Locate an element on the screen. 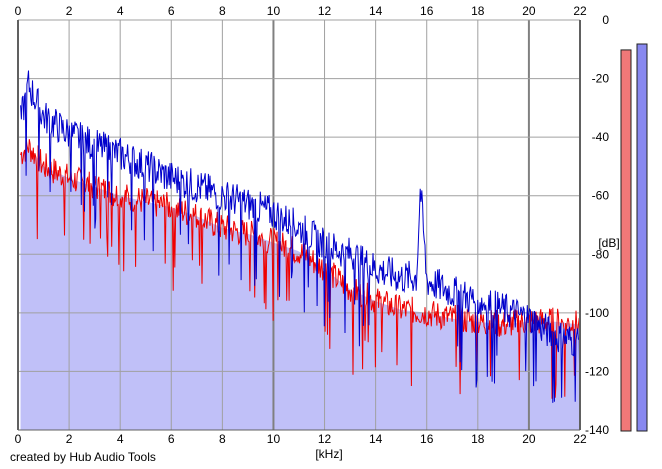 The width and height of the screenshot is (662, 469). x-tick-label-bottom: 16 is located at coordinates (427, 439).